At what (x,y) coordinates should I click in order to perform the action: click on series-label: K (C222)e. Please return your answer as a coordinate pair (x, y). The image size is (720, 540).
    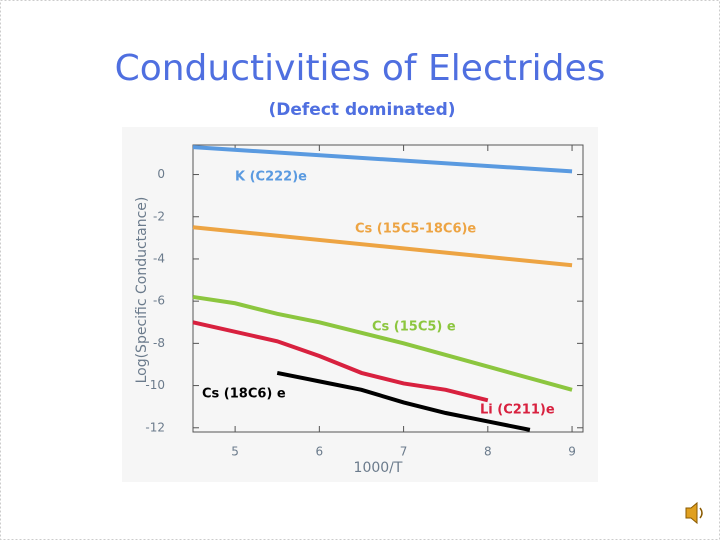
    Looking at the image, I should click on (271, 177).